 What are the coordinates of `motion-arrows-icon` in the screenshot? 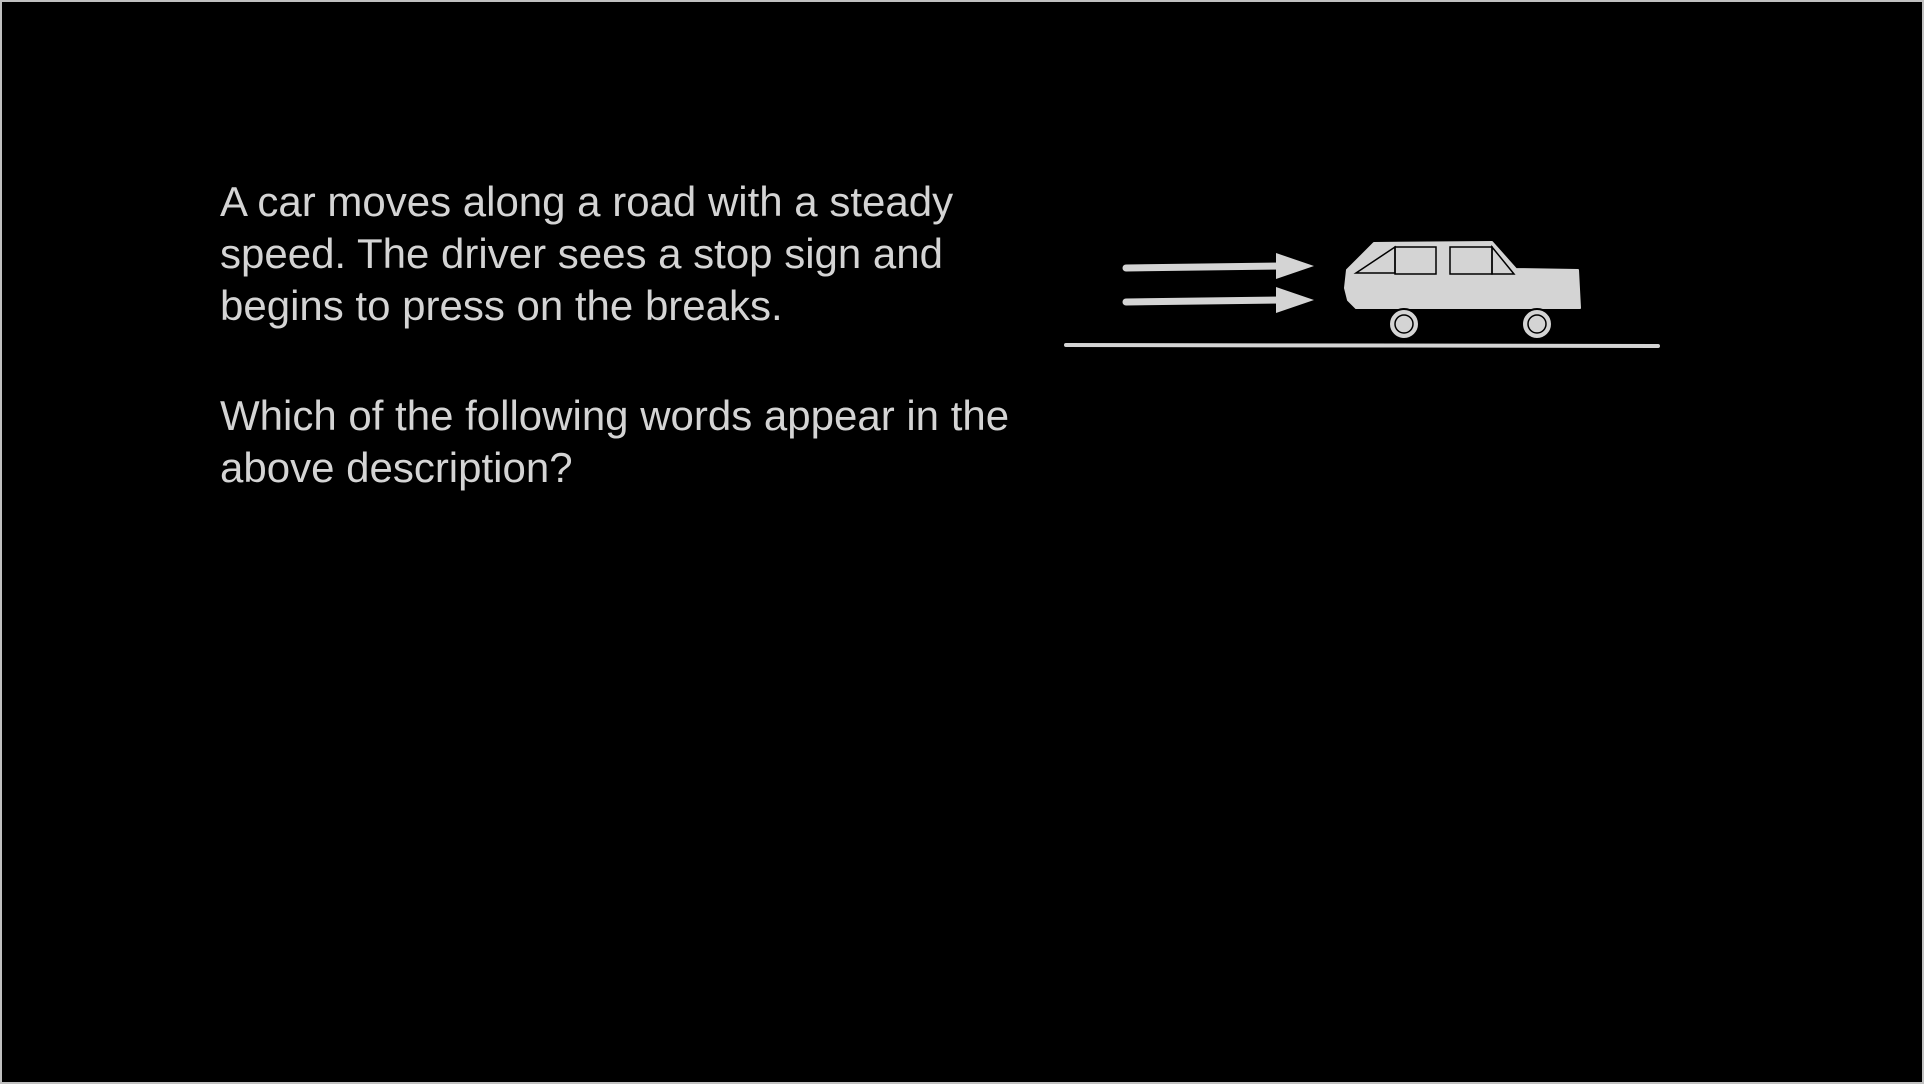 It's located at (1218, 283).